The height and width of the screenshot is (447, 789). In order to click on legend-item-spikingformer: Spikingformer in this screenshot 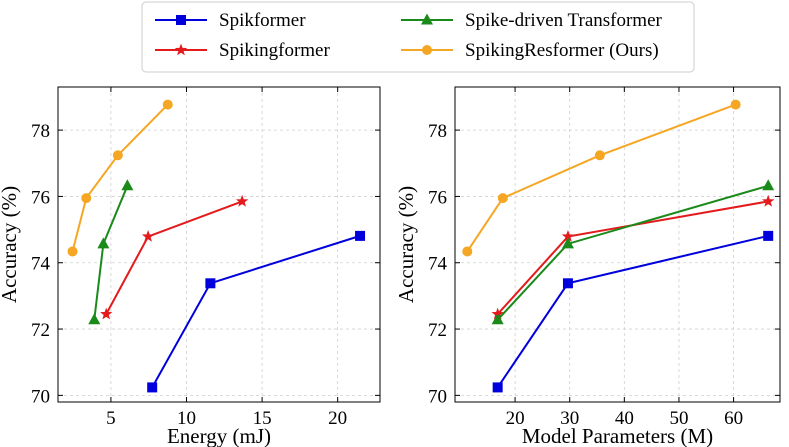, I will do `click(242, 50)`.